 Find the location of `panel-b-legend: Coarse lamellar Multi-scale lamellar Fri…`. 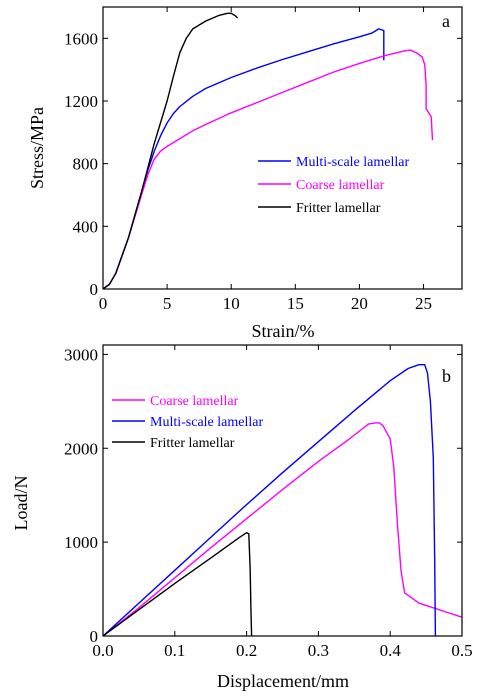

panel-b-legend: Coarse lamellar Multi-scale lamellar Fri… is located at coordinates (187, 422).